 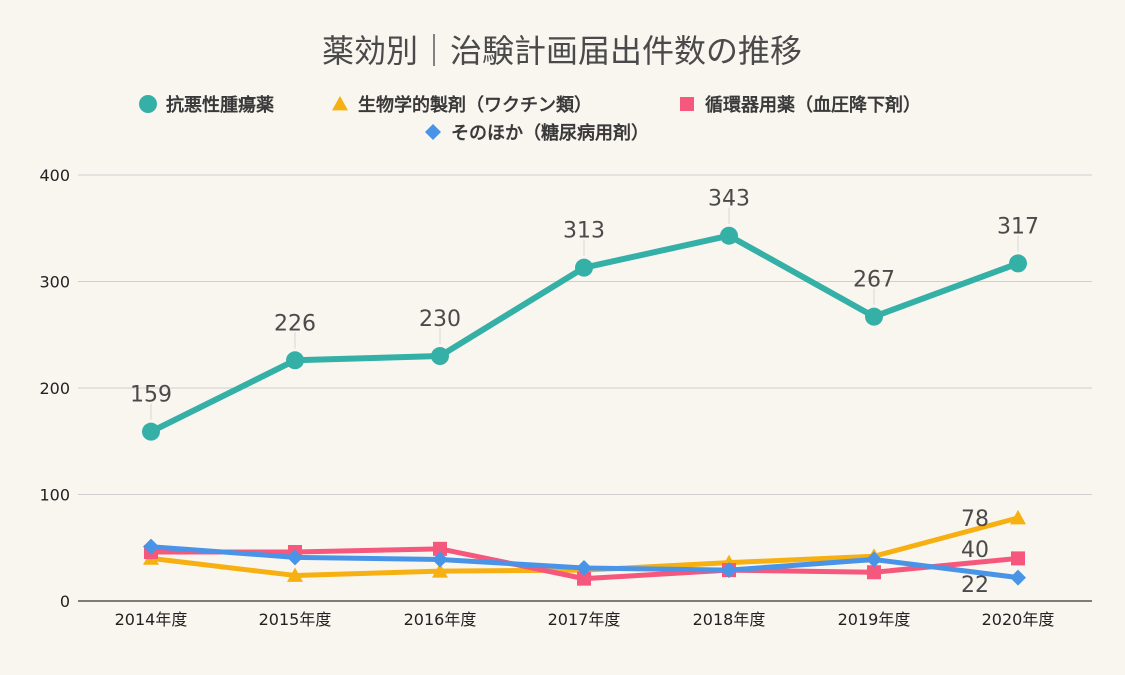 I want to click on y-tick-label-400: 400, so click(x=54, y=175).